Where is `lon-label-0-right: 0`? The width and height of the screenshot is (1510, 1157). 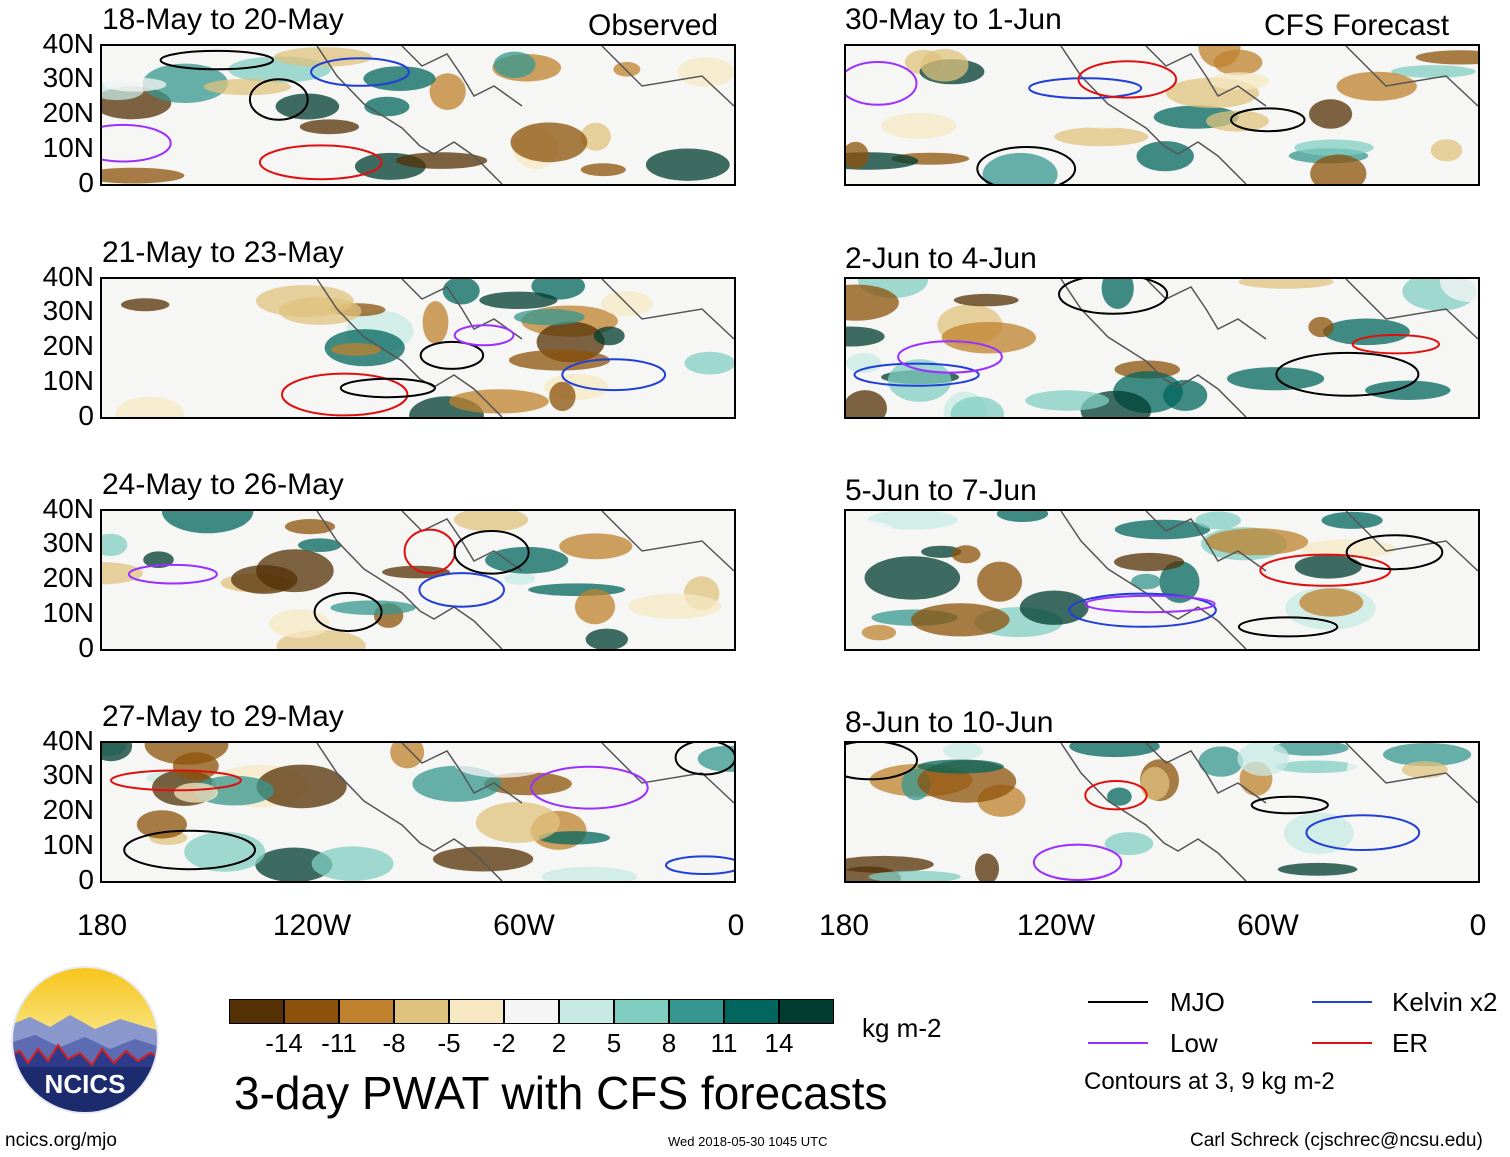 lon-label-0-right: 0 is located at coordinates (1478, 925).